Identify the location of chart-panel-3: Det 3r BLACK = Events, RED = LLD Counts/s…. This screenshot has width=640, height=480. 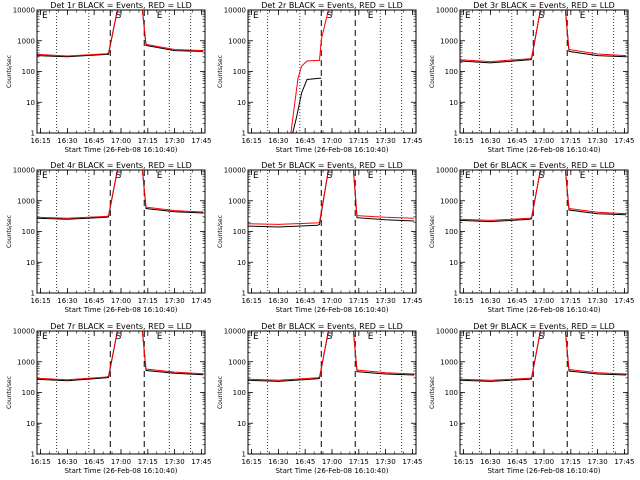
(532, 77).